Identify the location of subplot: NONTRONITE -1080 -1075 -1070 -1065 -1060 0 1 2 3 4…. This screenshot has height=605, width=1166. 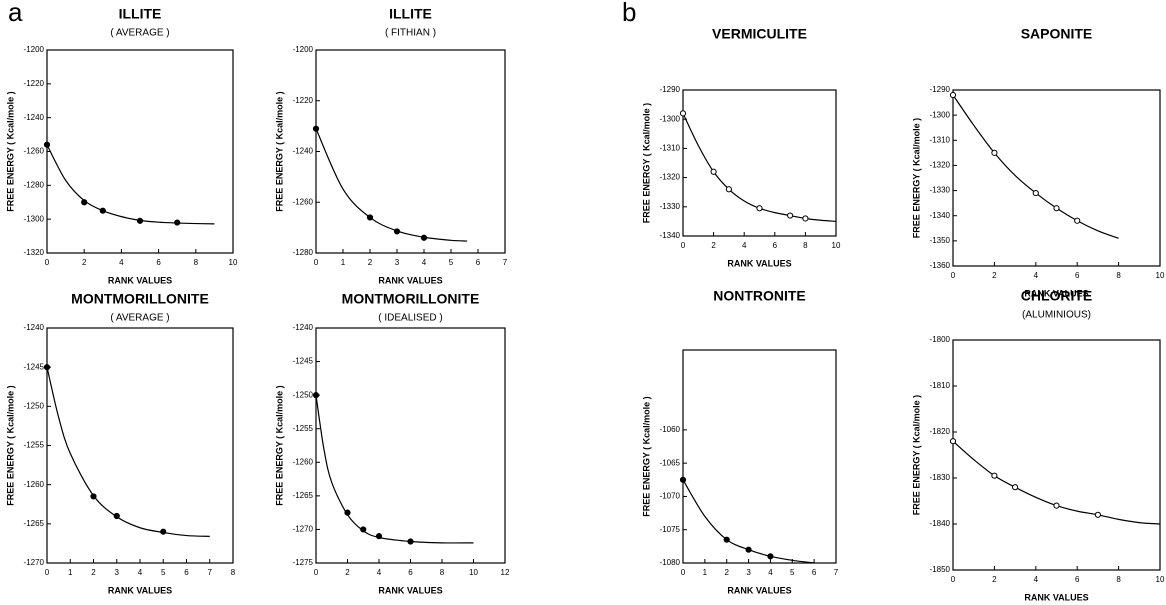
(739, 442).